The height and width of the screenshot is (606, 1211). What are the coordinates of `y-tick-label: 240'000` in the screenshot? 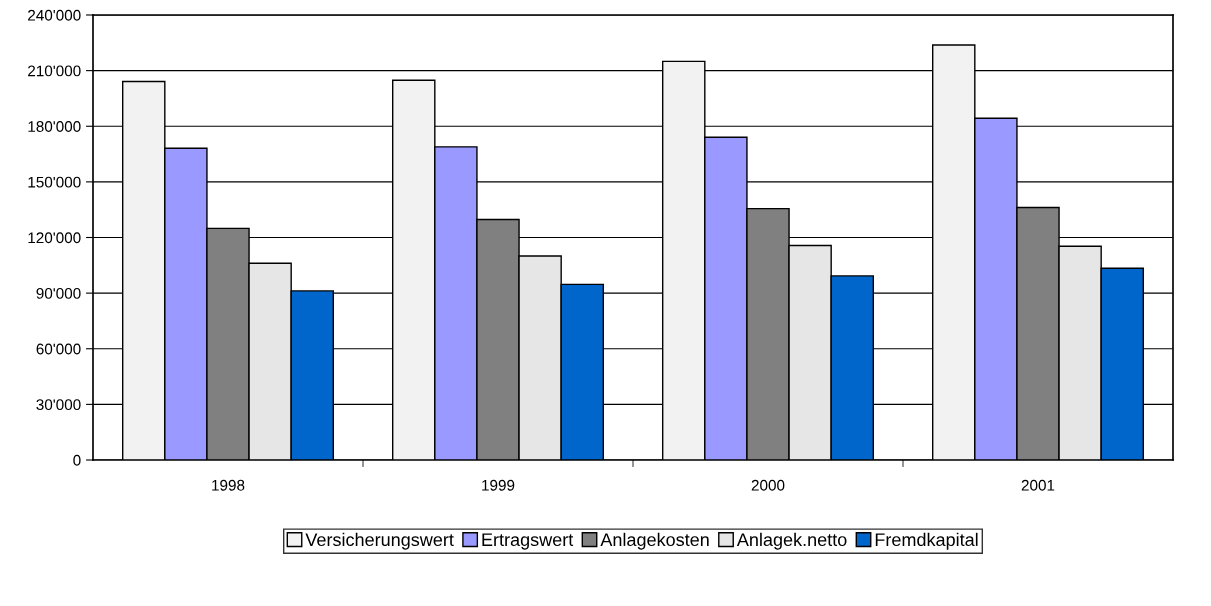 It's located at (54, 15).